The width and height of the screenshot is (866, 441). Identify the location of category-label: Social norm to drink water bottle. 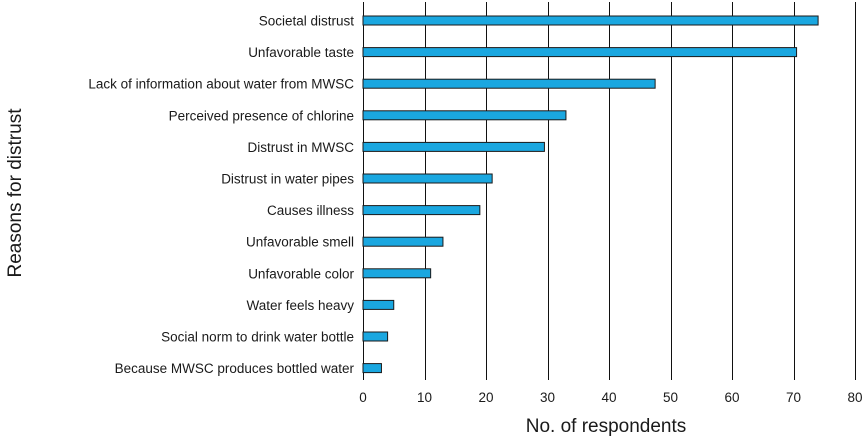
(257, 337).